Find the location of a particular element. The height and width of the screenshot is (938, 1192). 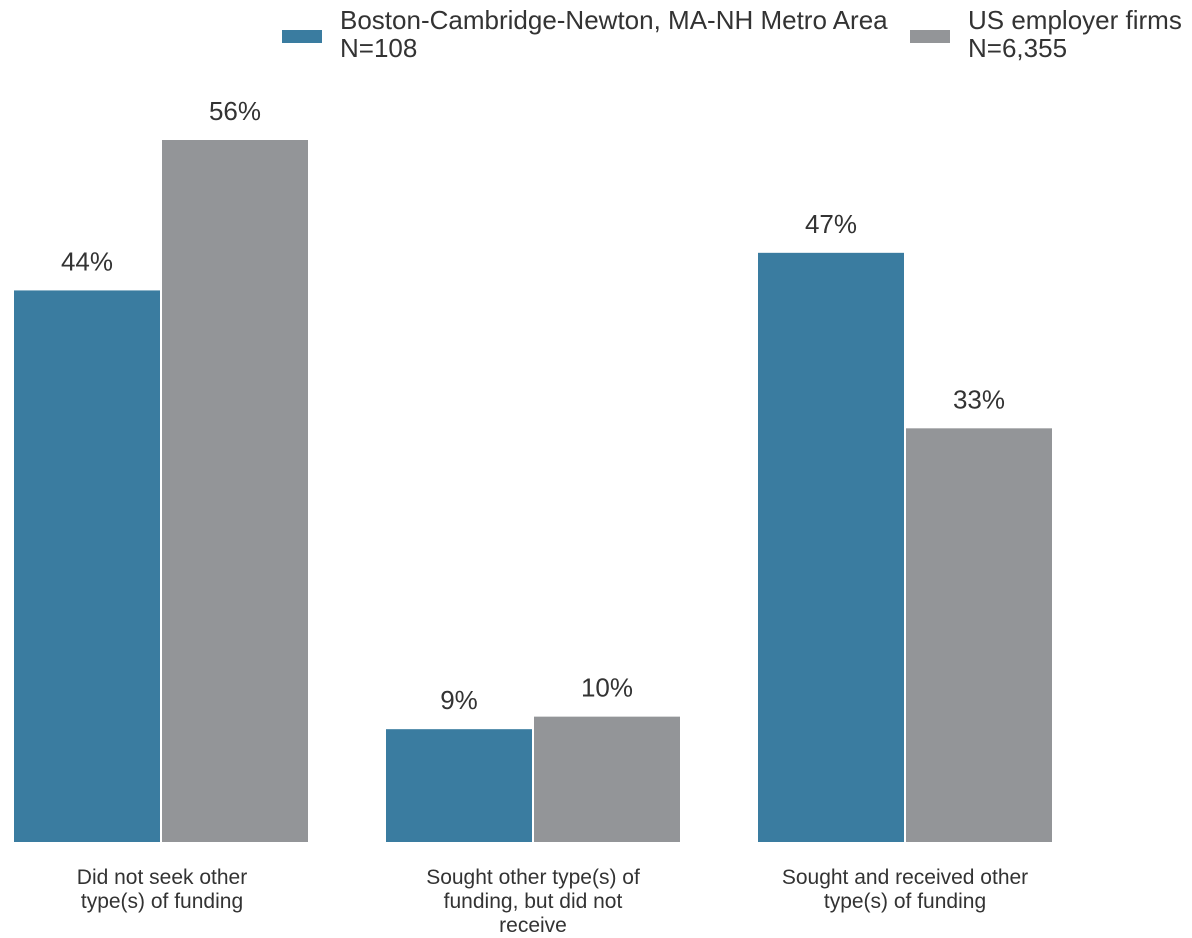

data-label-boston-sought-not-received: 9% is located at coordinates (459, 700).